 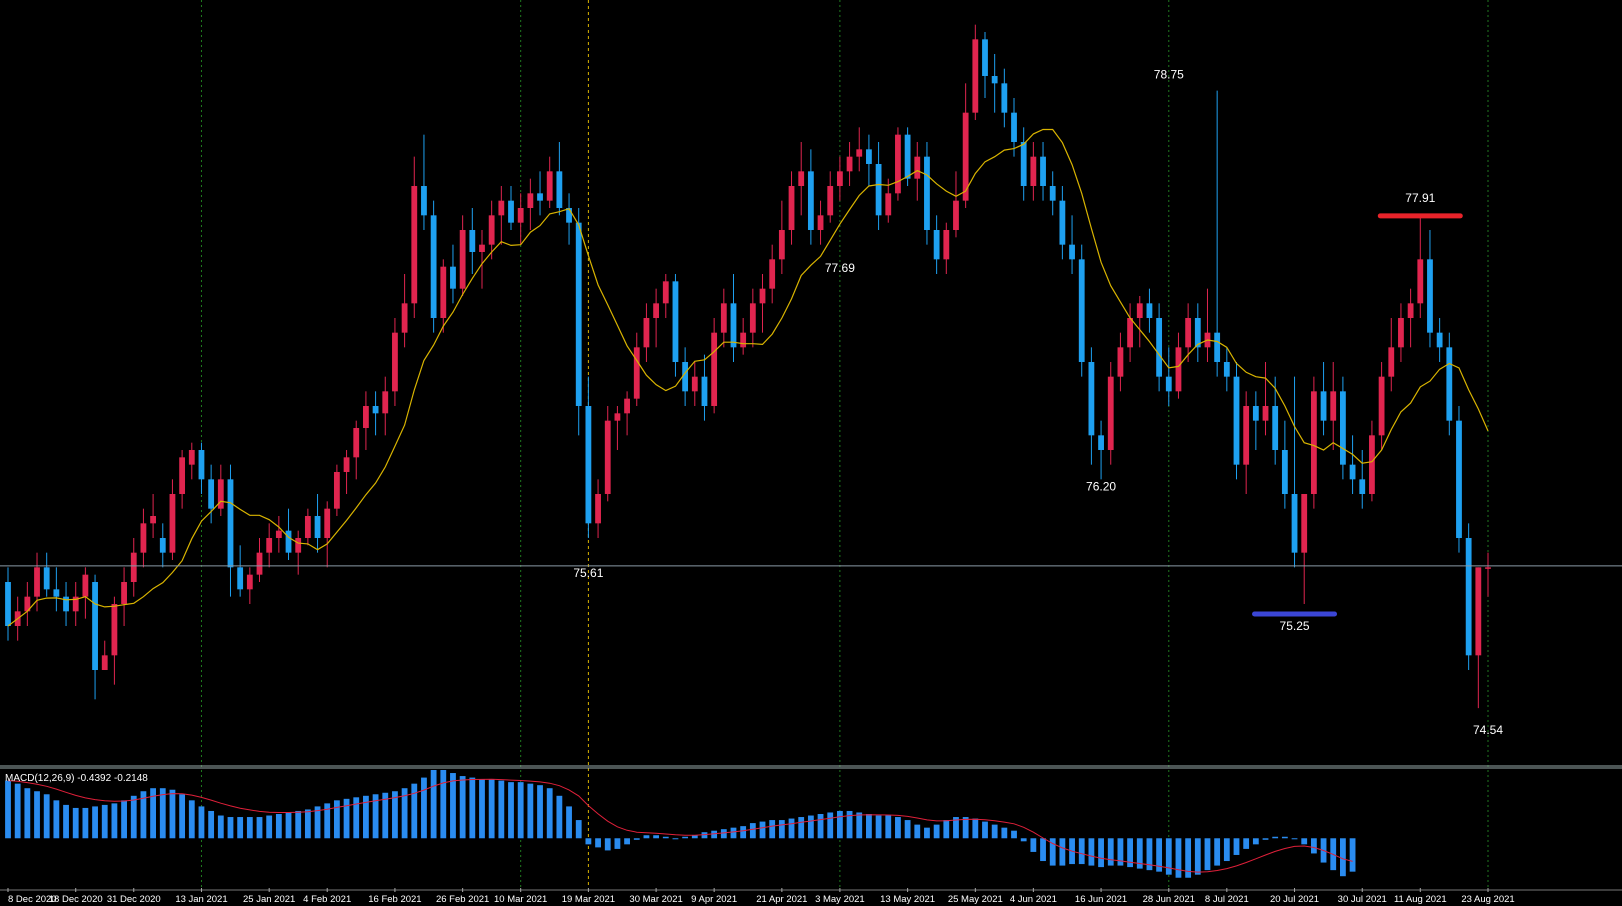 I want to click on pane-separator, so click(x=811, y=767).